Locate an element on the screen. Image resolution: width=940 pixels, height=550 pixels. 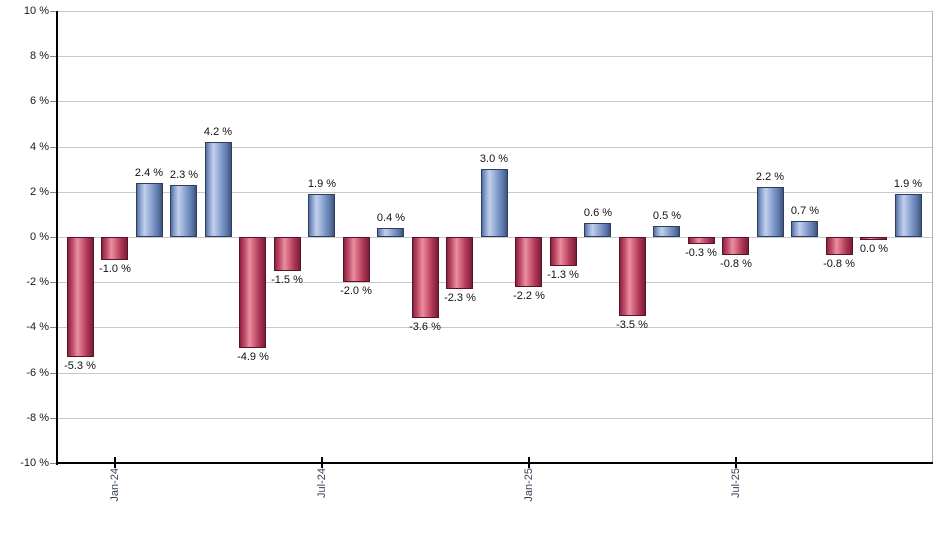
bar-value-label: 0.5 % is located at coordinates (667, 216).